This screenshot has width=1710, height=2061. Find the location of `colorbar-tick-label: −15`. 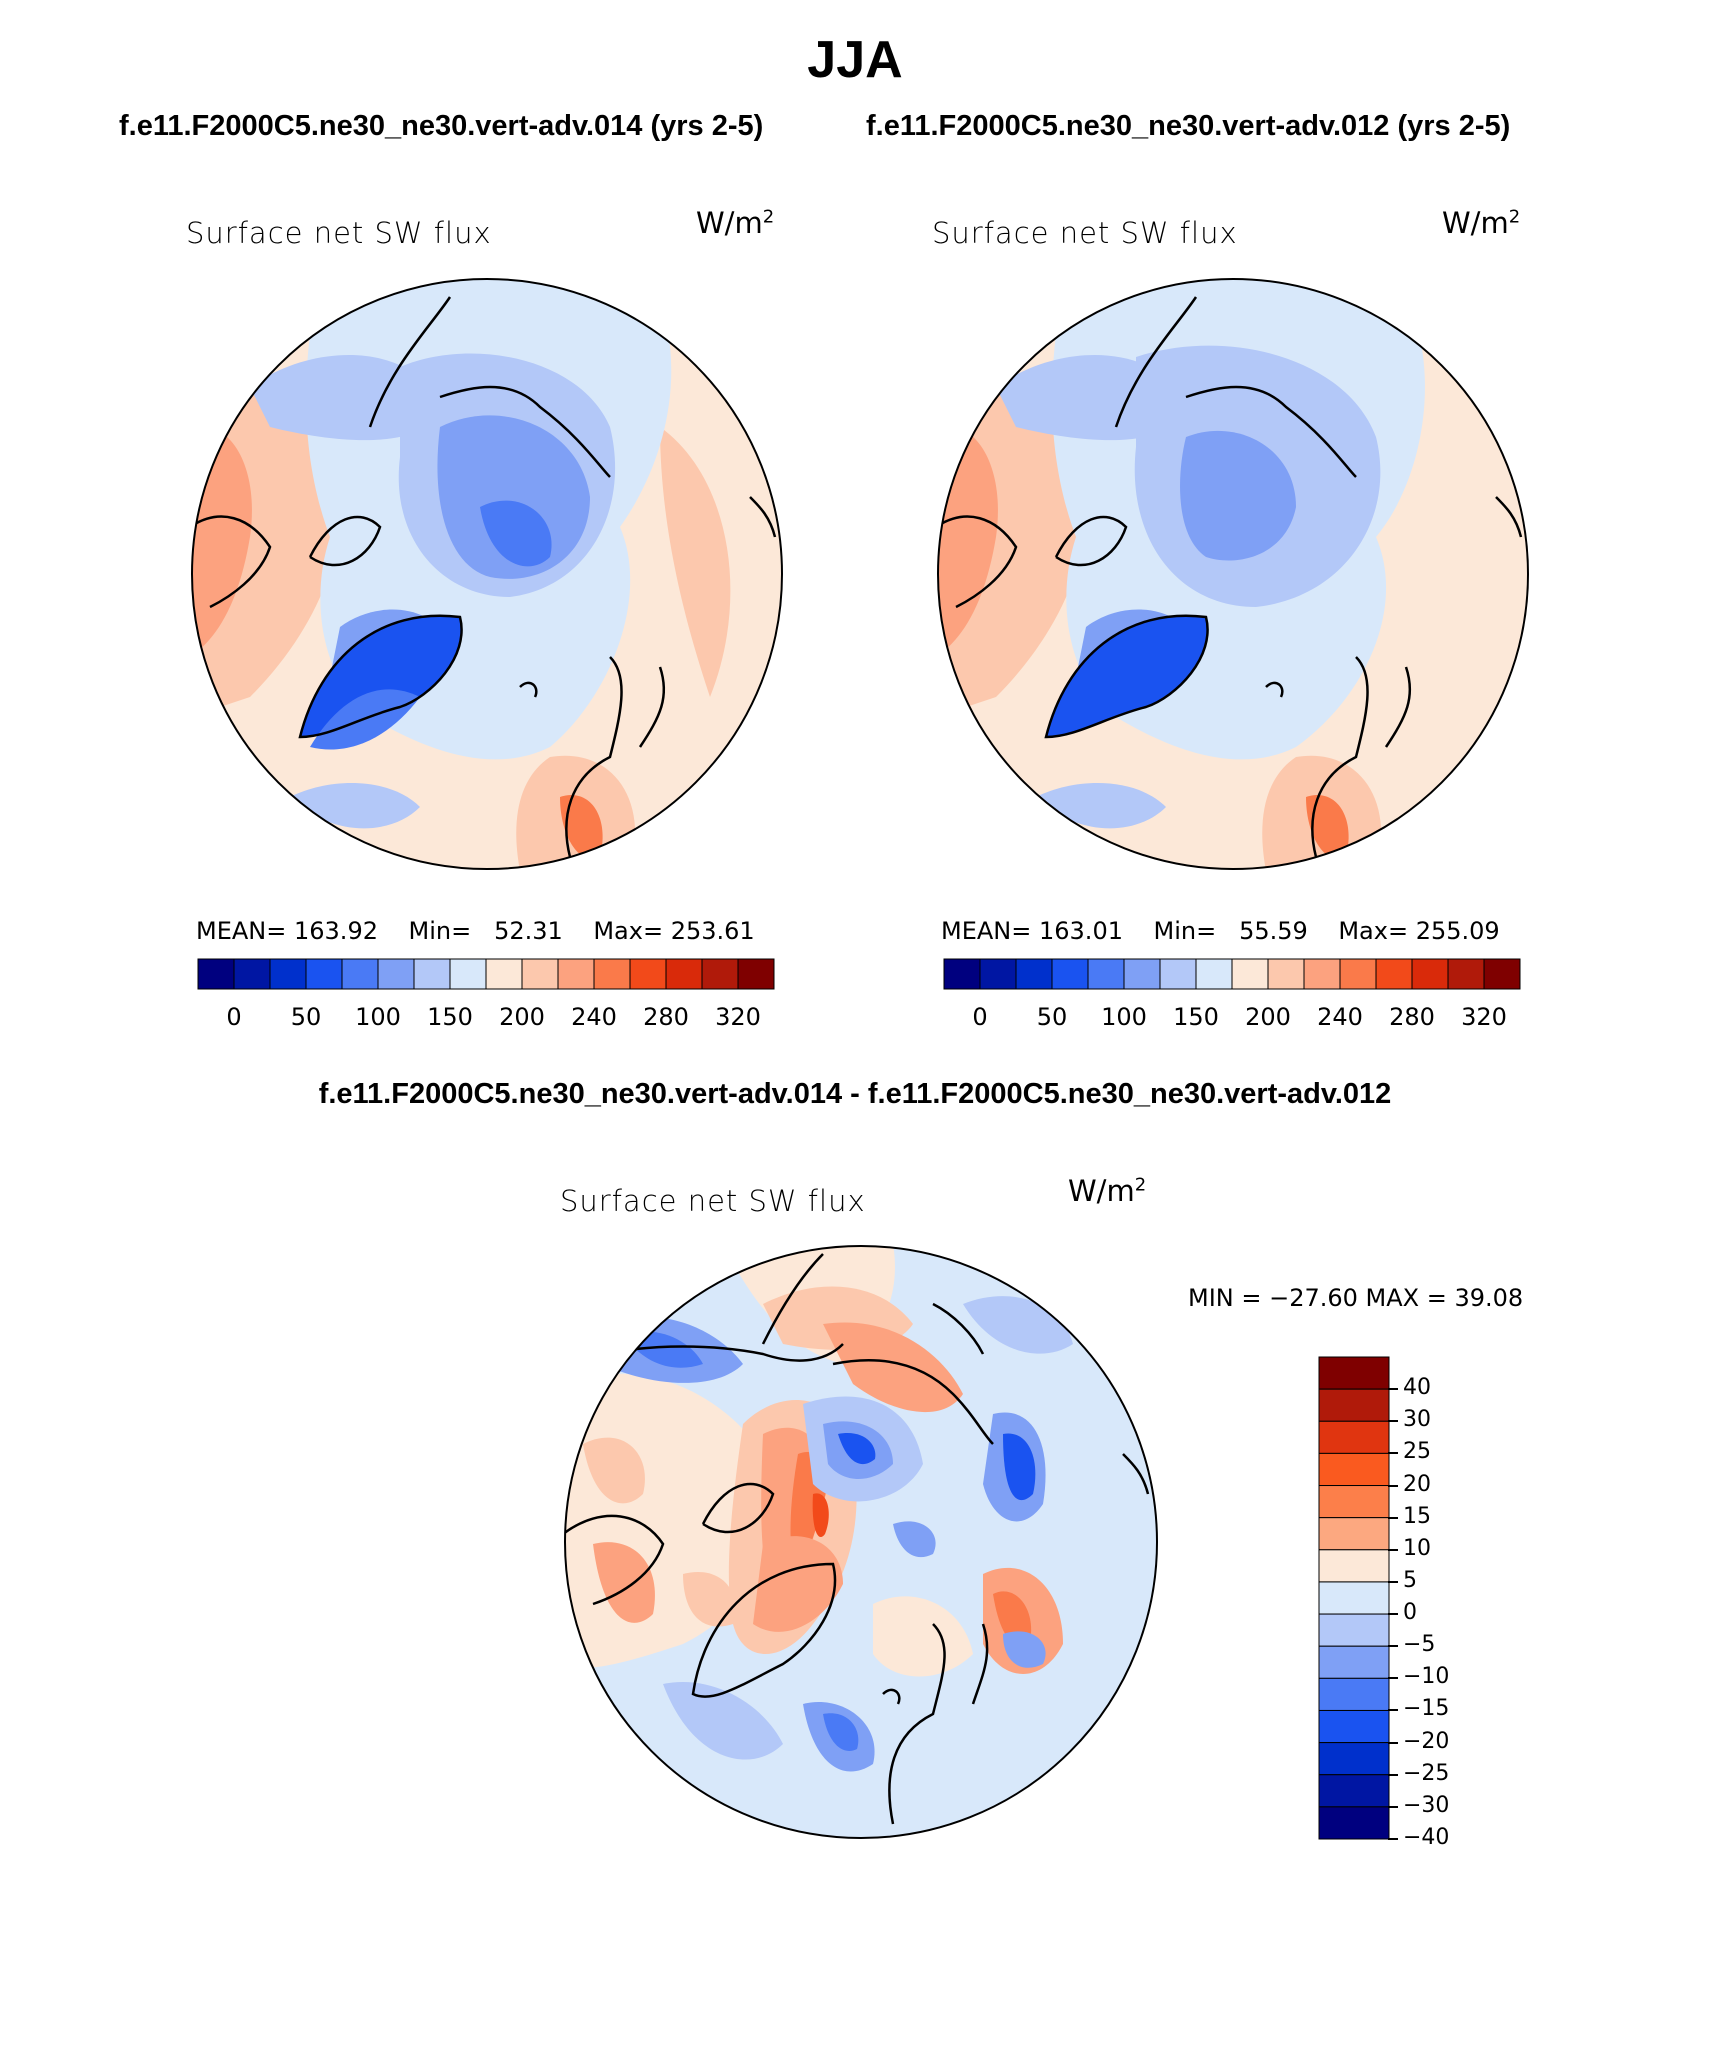

colorbar-tick-label: −15 is located at coordinates (1426, 1709).